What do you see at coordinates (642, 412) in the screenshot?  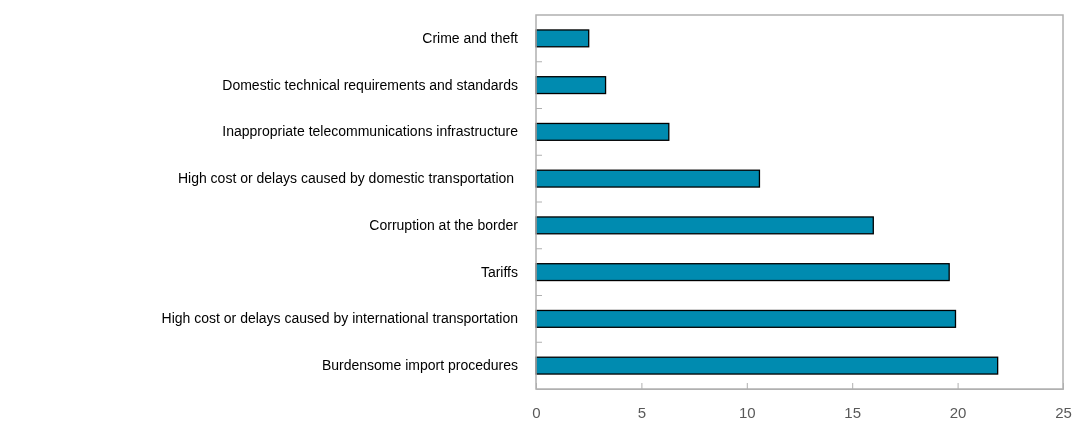 I see `x-tick-label: 5` at bounding box center [642, 412].